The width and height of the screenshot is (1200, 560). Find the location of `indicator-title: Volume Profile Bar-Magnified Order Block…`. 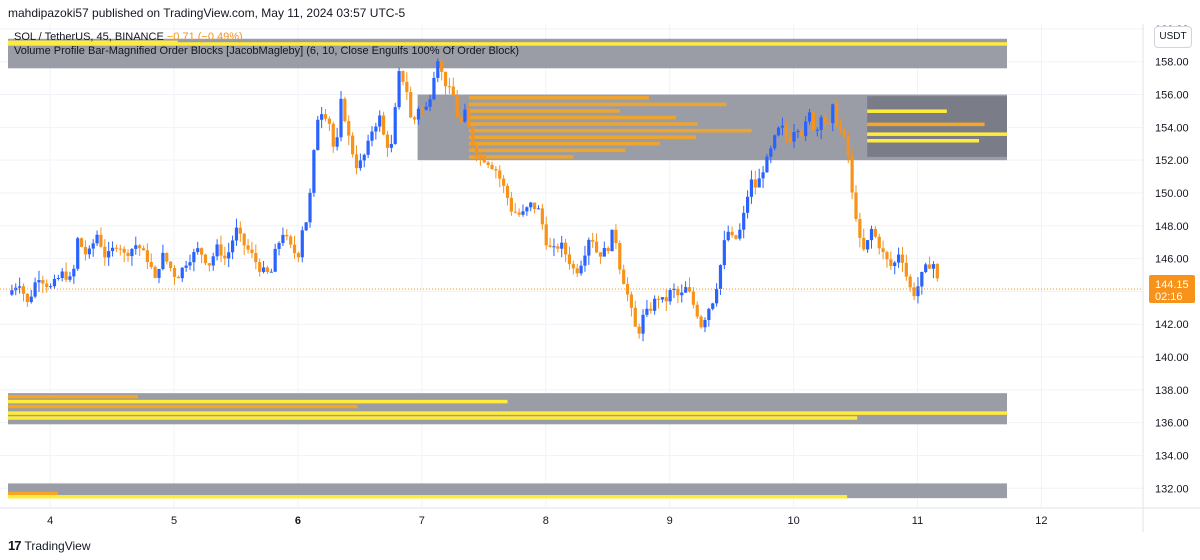

indicator-title: Volume Profile Bar-Magnified Order Block… is located at coordinates (267, 51).